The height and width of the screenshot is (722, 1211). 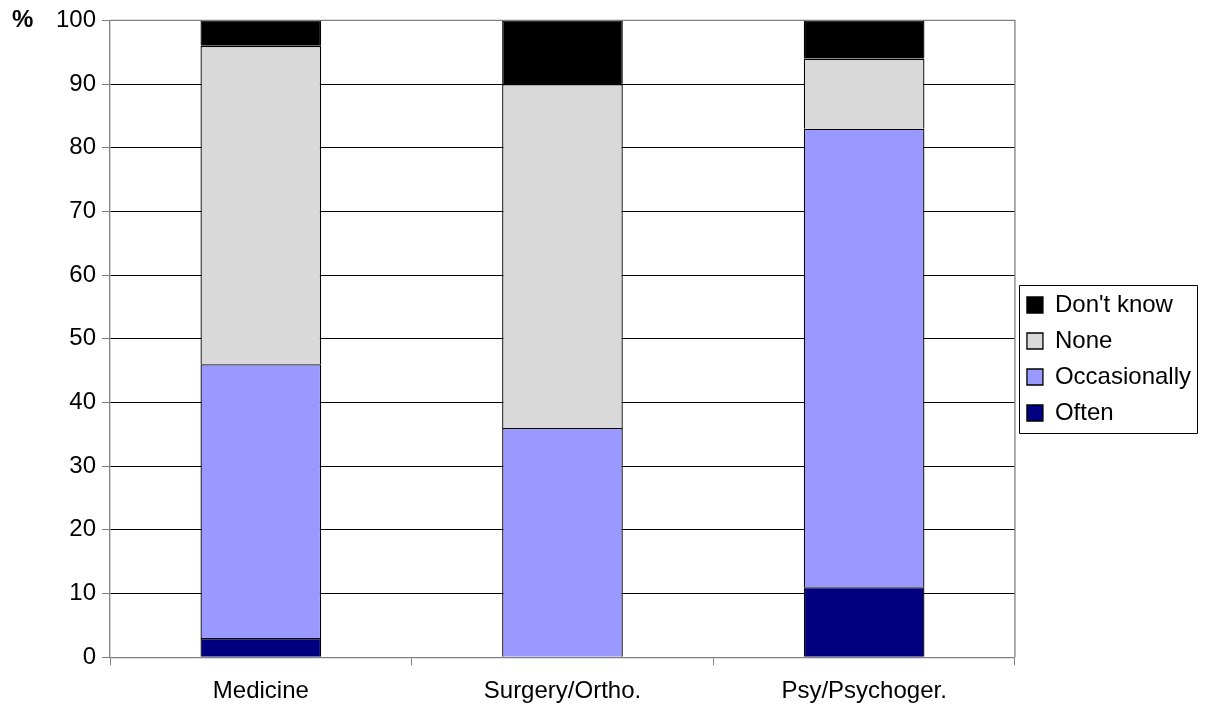 I want to click on y-tick-label: 90, so click(x=82, y=82).